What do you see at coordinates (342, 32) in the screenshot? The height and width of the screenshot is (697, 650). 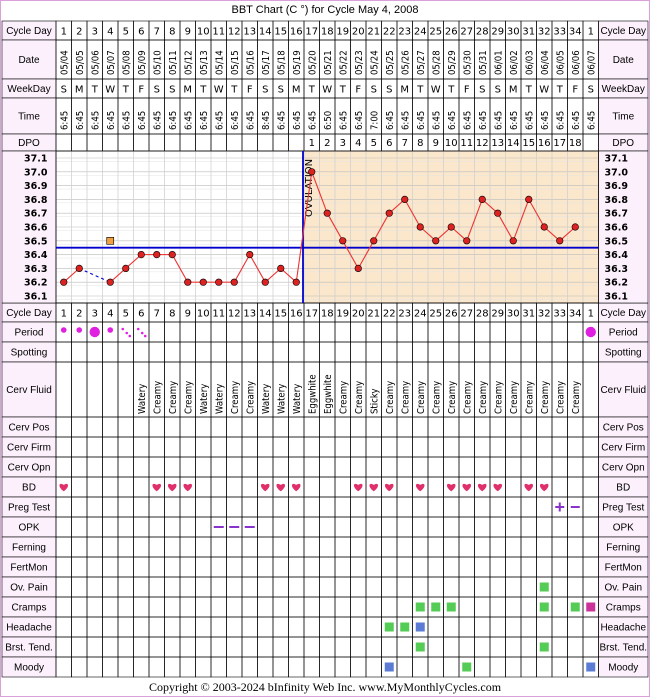 I see `cycle-day-label: 19` at bounding box center [342, 32].